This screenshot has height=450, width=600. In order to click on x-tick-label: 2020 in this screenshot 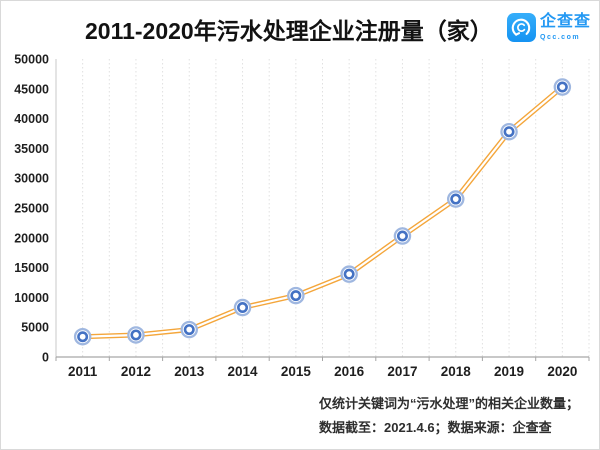, I will do `click(562, 371)`.